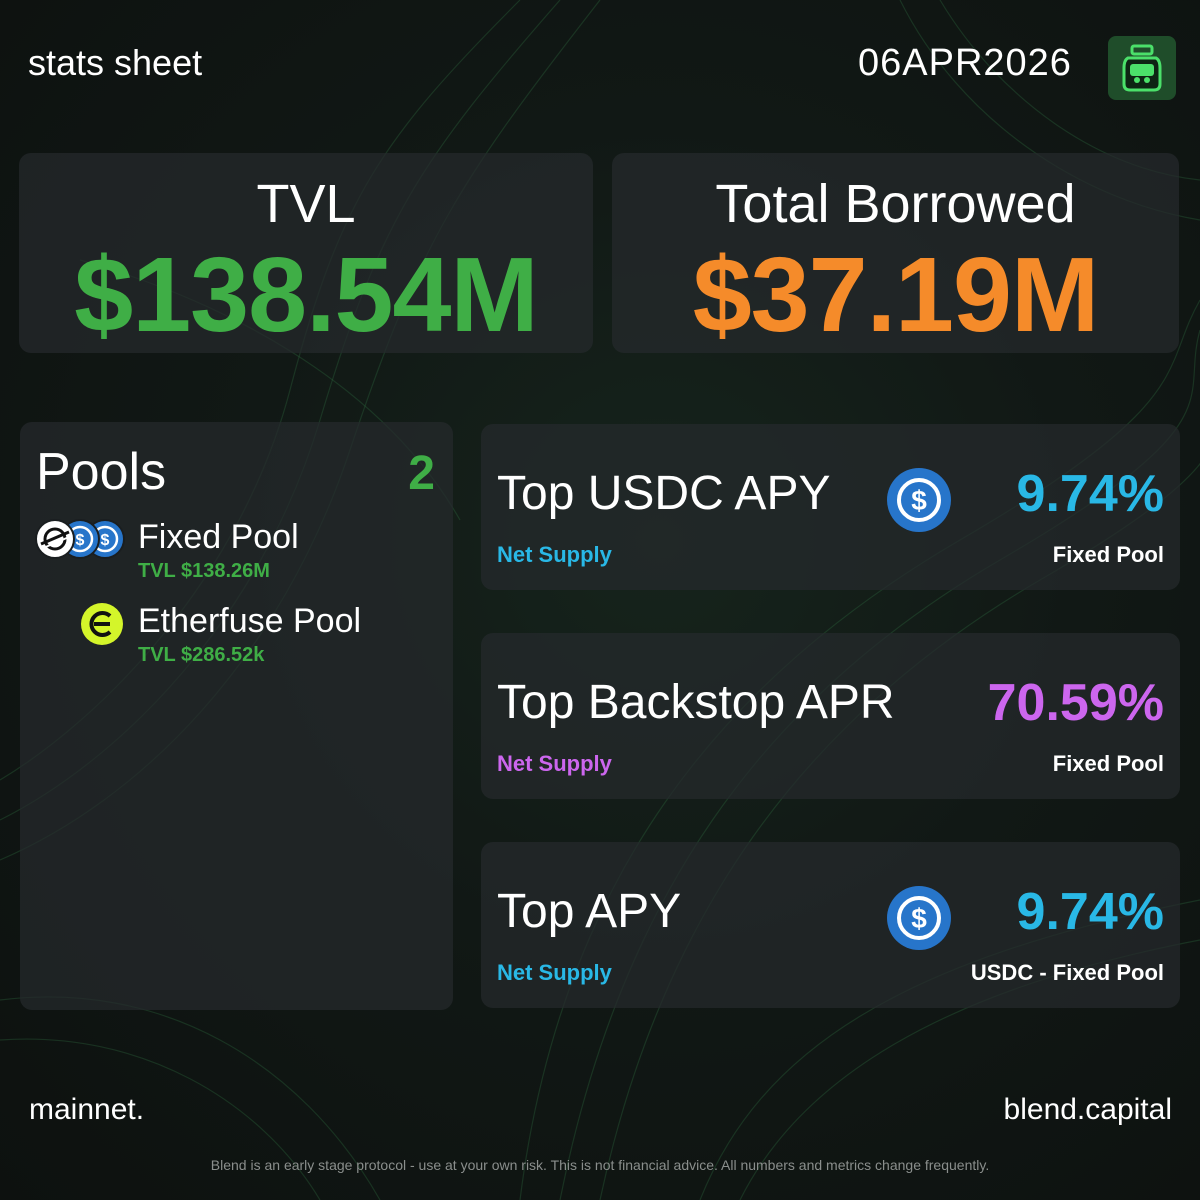 The height and width of the screenshot is (1200, 1200). What do you see at coordinates (1067, 972) in the screenshot?
I see `metric-pool: USDC - Fixed Pool` at bounding box center [1067, 972].